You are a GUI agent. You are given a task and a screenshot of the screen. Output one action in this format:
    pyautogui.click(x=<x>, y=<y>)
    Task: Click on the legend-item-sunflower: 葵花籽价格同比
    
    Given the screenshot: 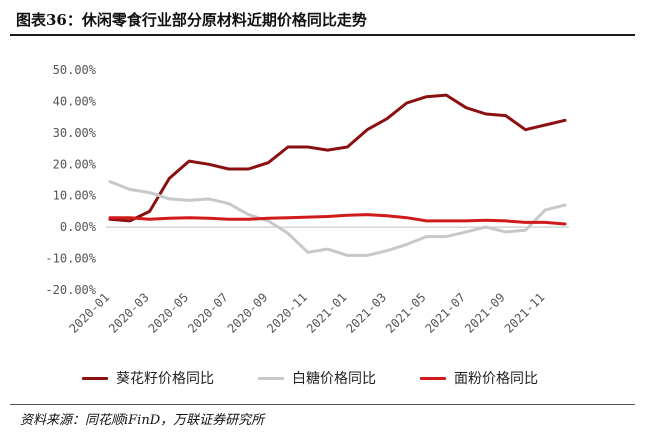 What is the action you would take?
    pyautogui.click(x=148, y=378)
    